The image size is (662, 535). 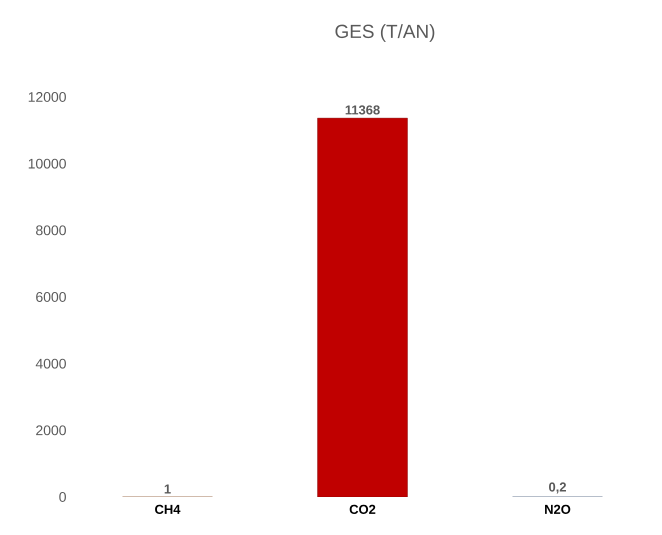 What do you see at coordinates (384, 33) in the screenshot?
I see `chart-title: GES (T/AN)` at bounding box center [384, 33].